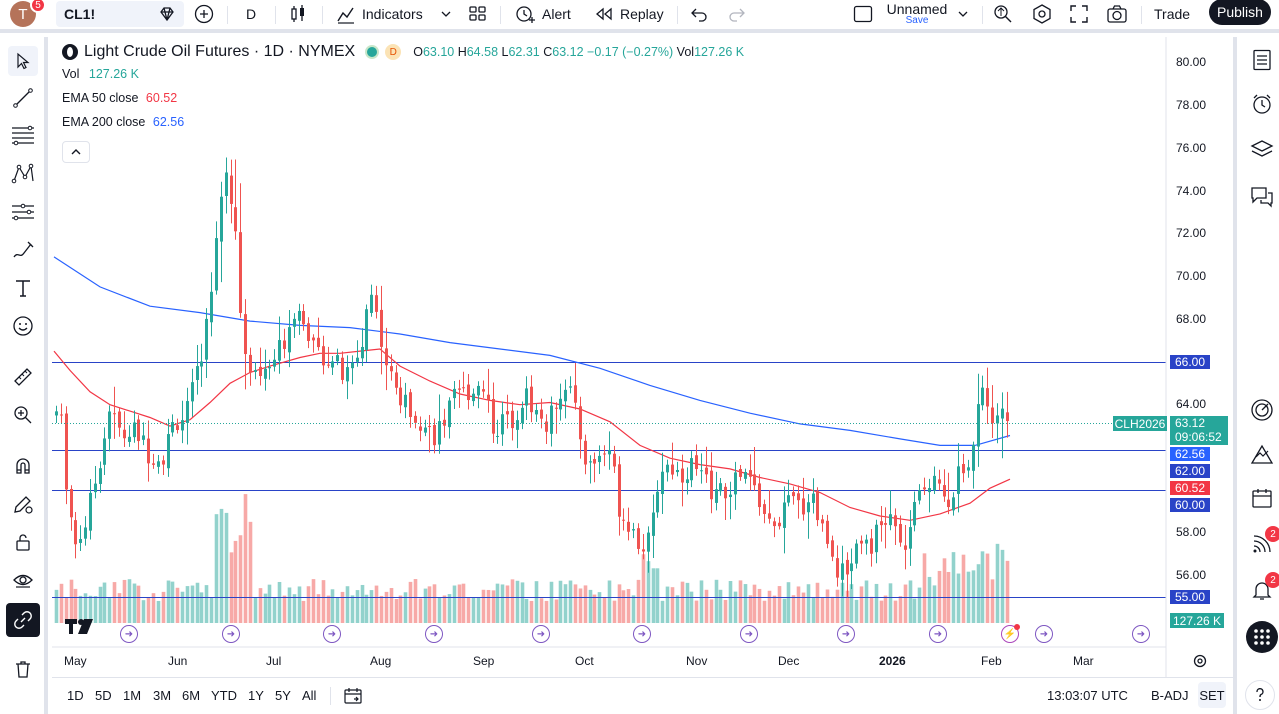  Describe the element at coordinates (298, 14) in the screenshot. I see `candles-icon` at that location.